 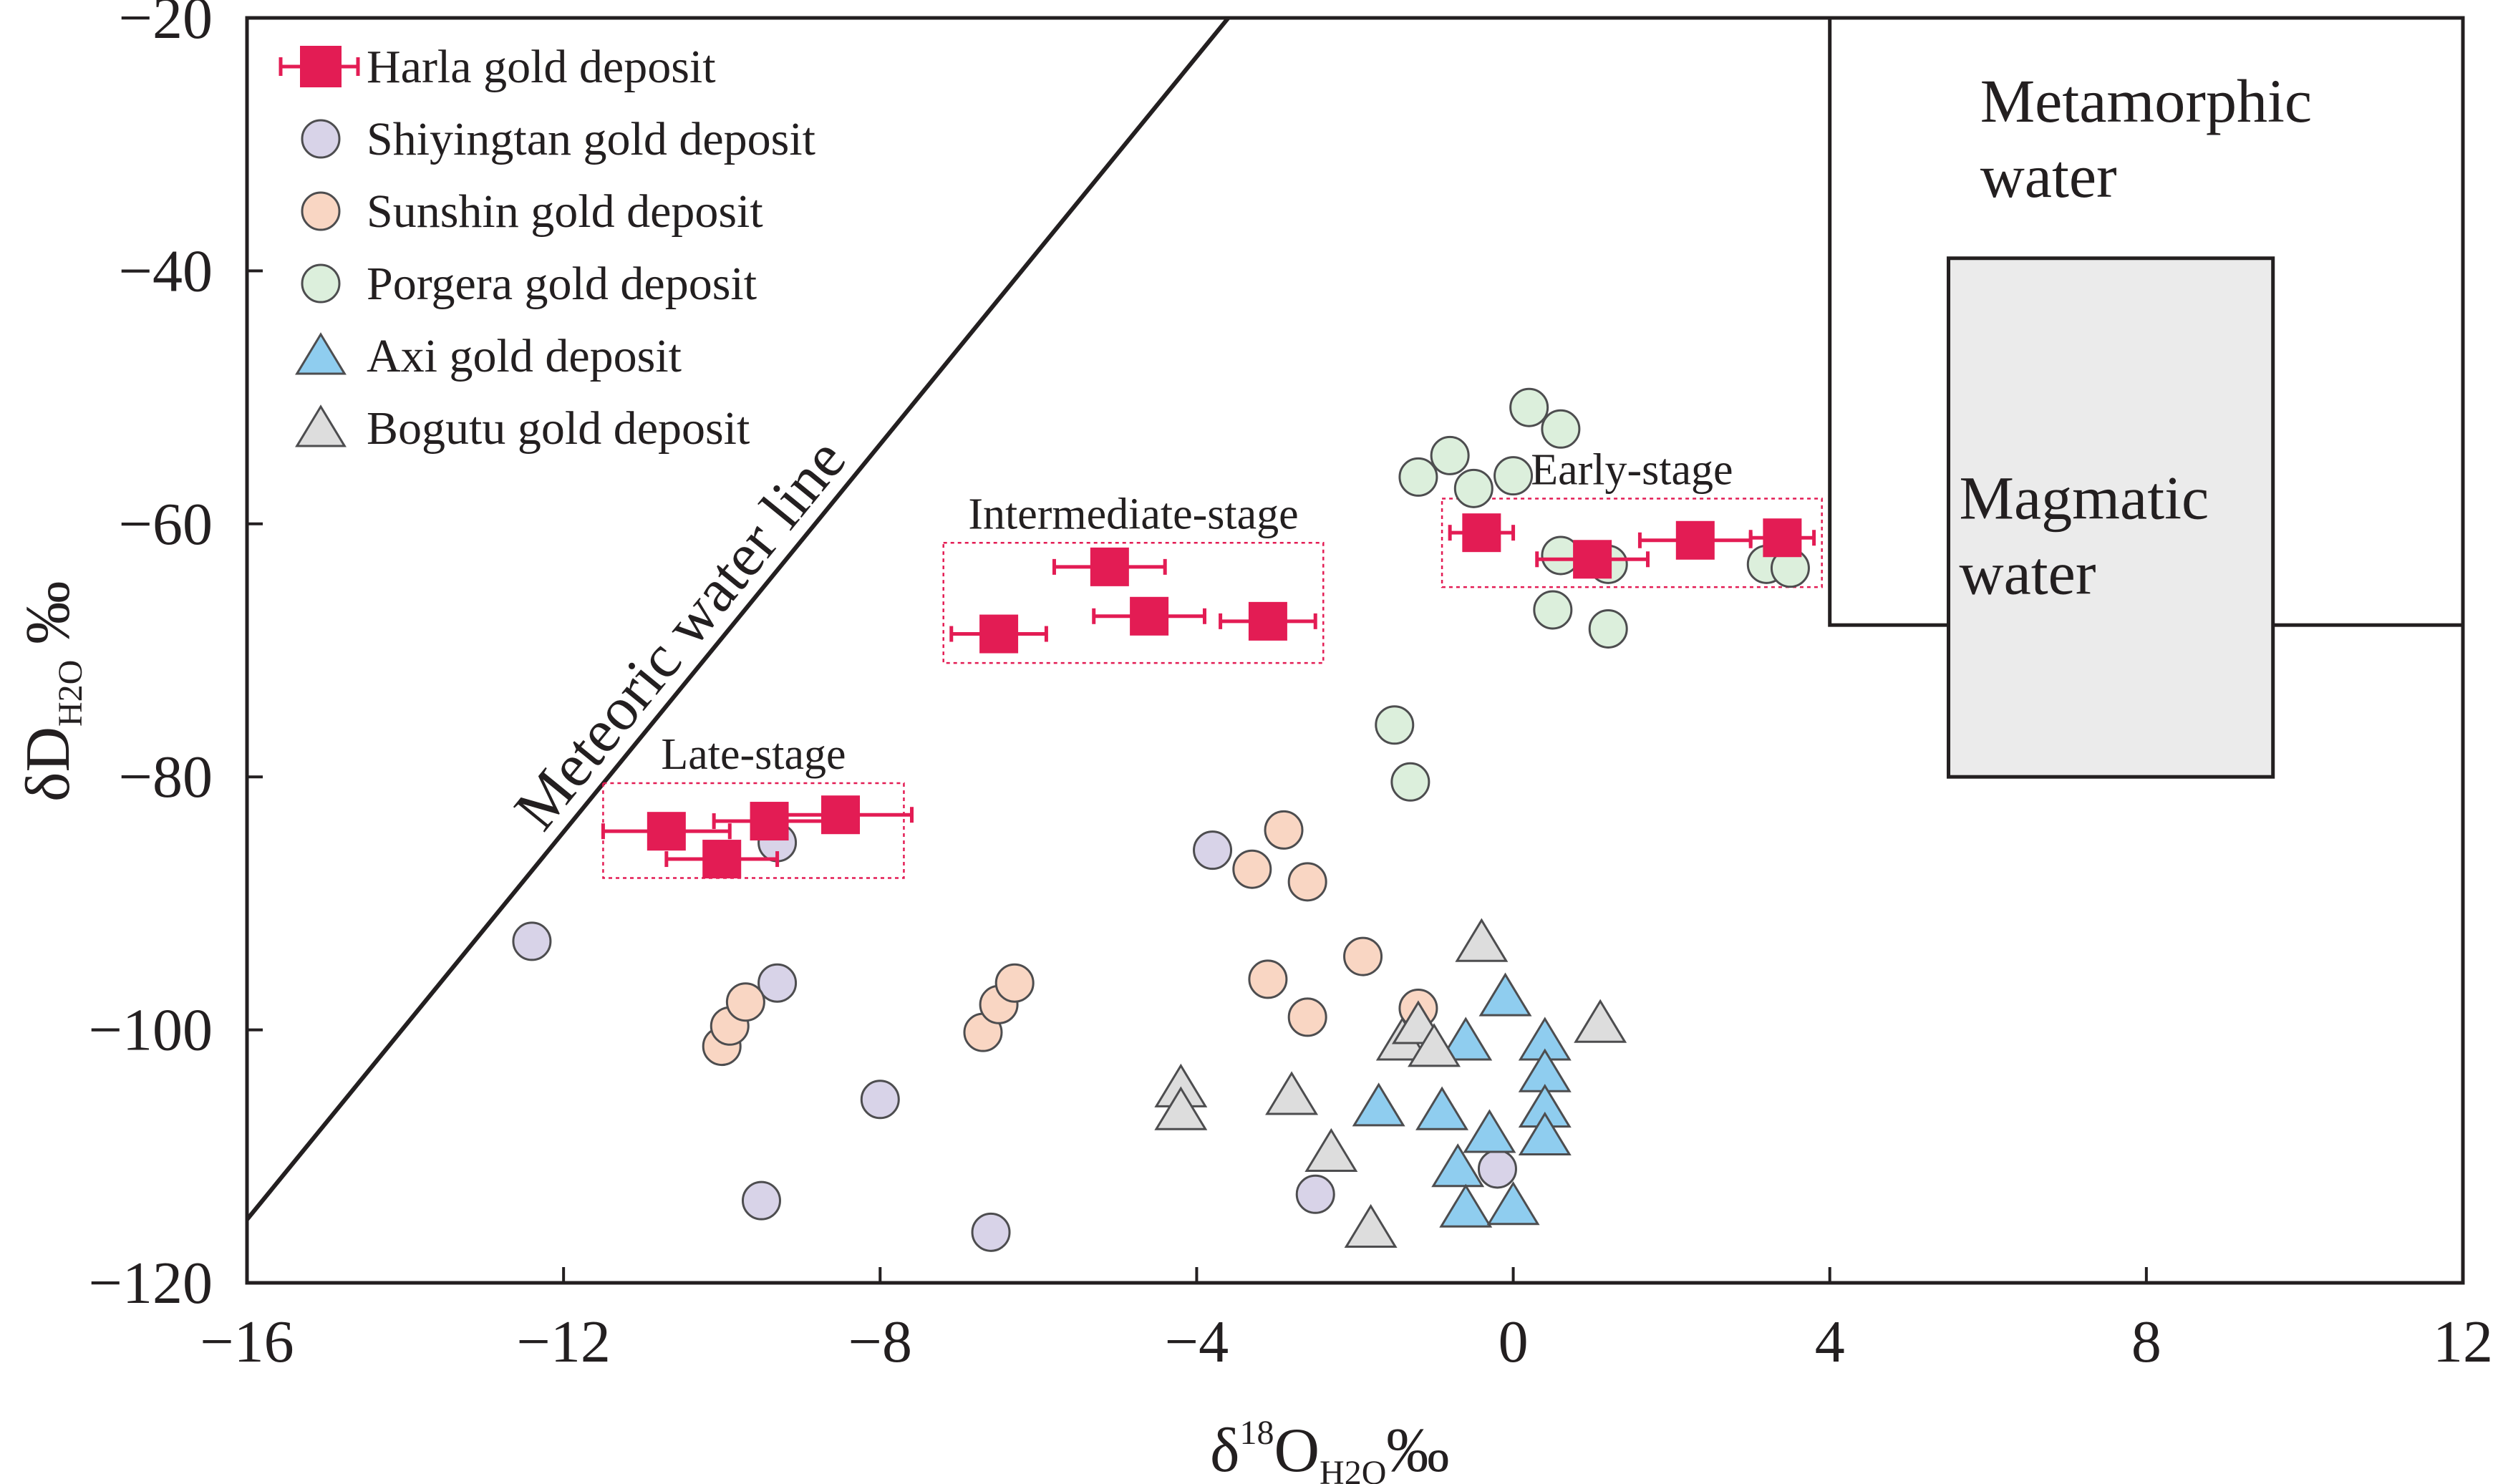 I want to click on legend-harla-marker, so click(x=321, y=66).